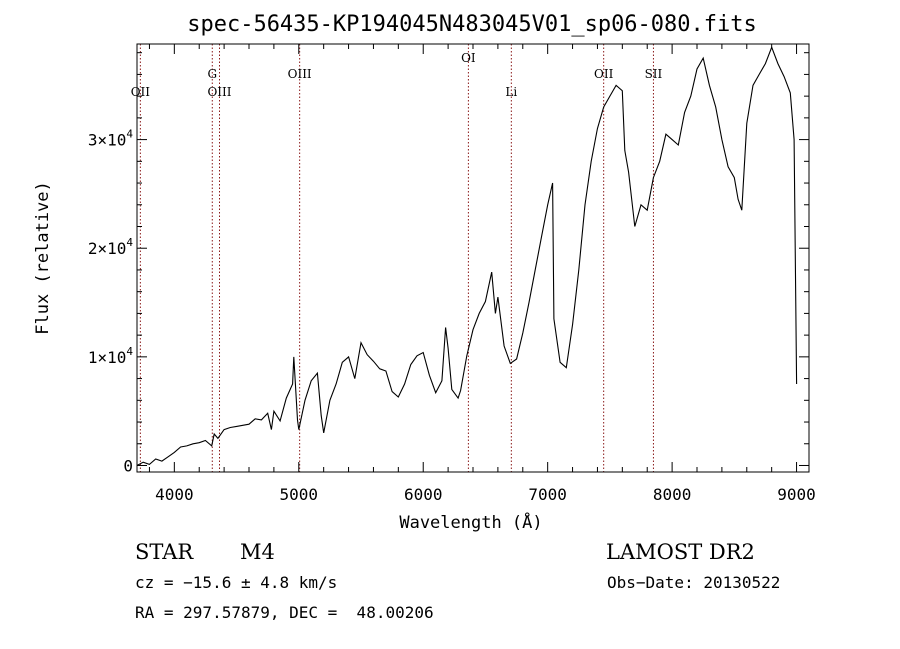  What do you see at coordinates (470, 522) in the screenshot?
I see `x-axis-label: Wavelength (Å)` at bounding box center [470, 522].